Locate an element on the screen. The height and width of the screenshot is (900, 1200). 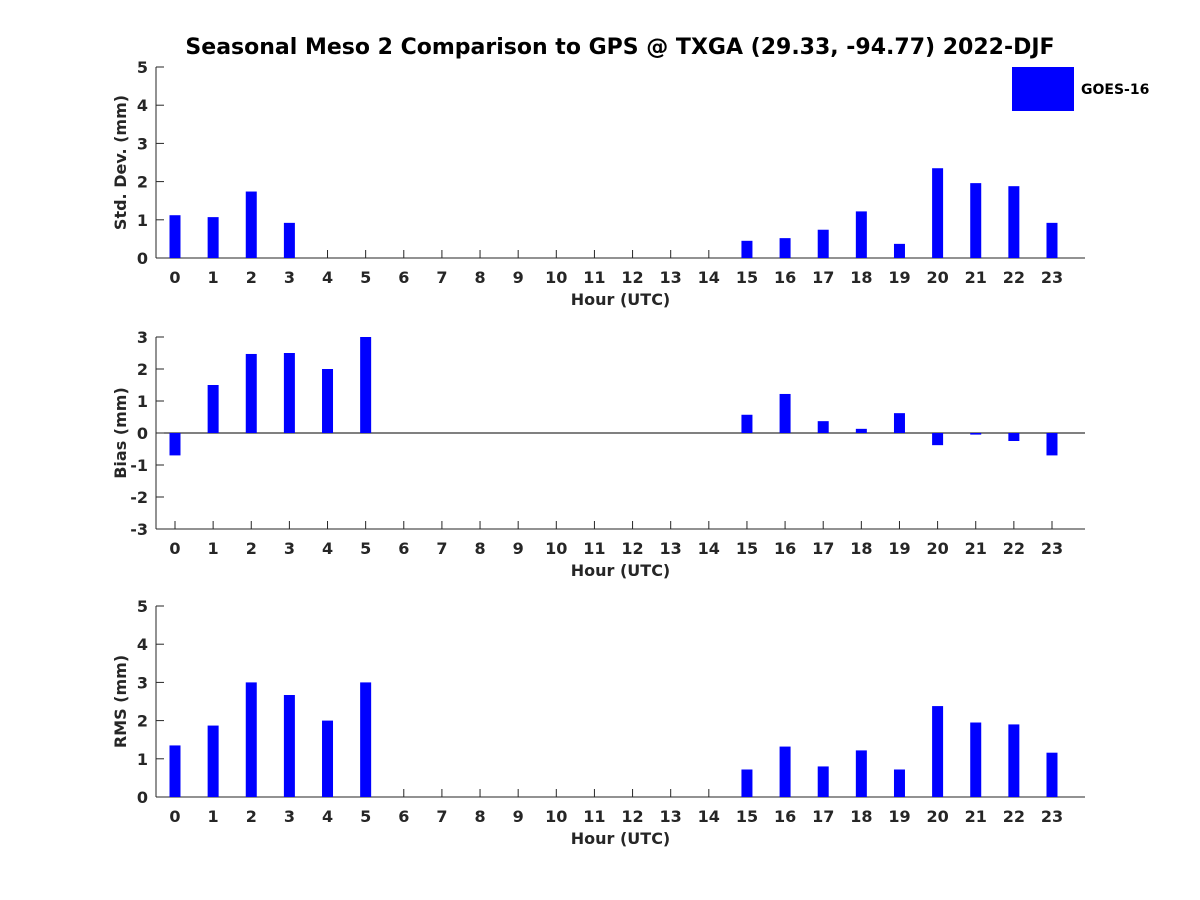
y-tick-label: -2 is located at coordinates (139, 497).